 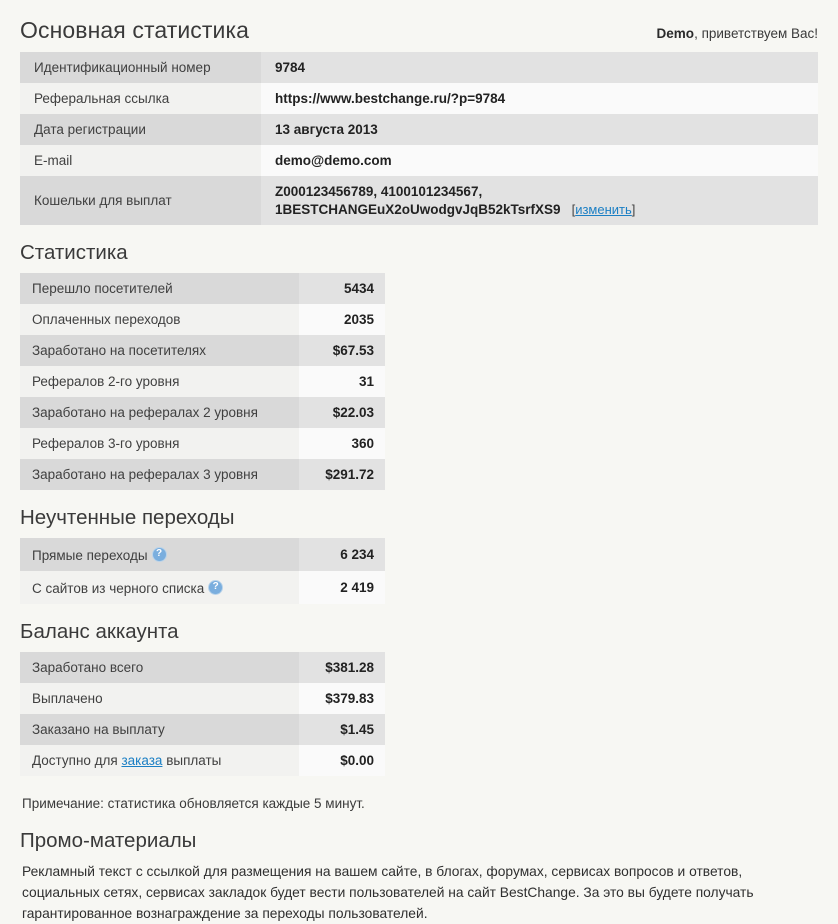 I want to click on untracked-label-direct: Прямые переходы, so click(x=159, y=554).